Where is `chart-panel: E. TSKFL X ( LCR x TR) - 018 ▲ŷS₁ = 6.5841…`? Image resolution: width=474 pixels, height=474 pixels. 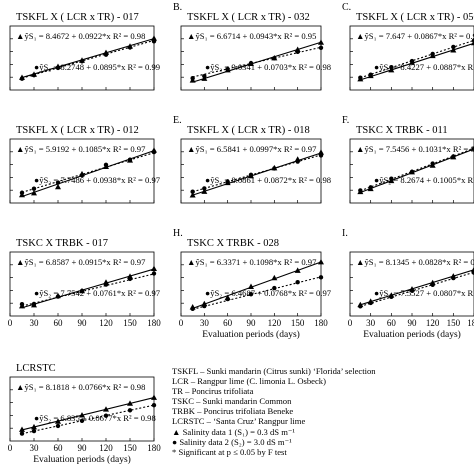 chart-panel: E. TSKFL X ( LCR x TR) - 018 ▲ŷS₁ = 6.5841… is located at coordinates (252, 159).